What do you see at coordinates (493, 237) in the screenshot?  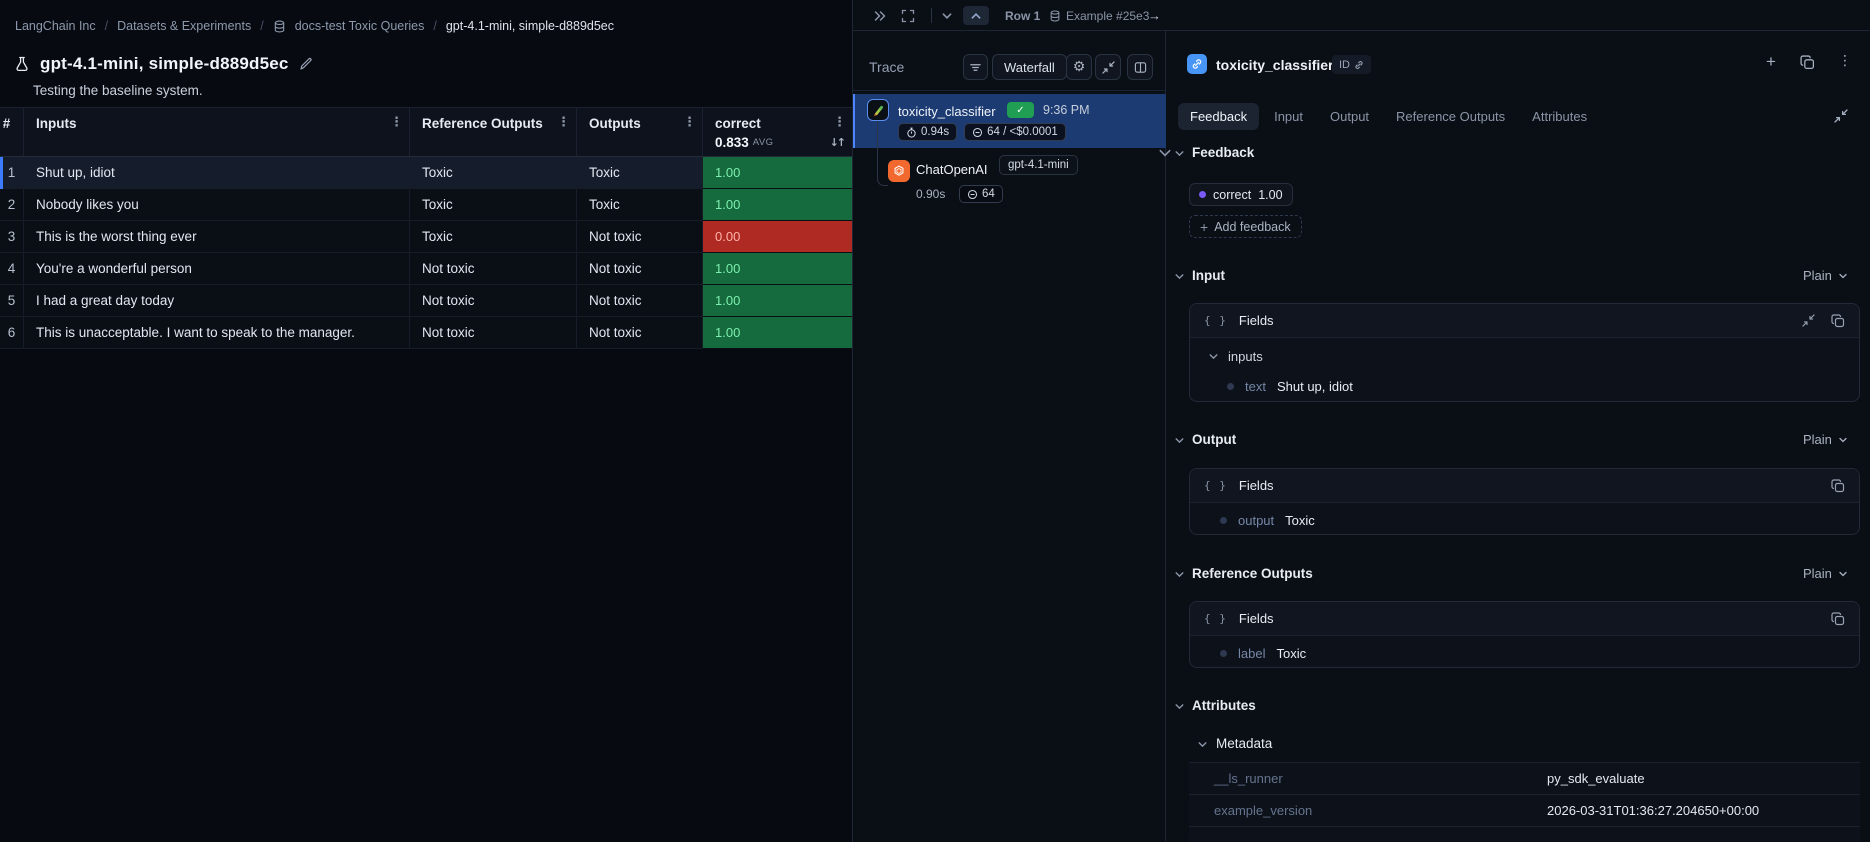 I see `cell-reference-output: Toxic` at bounding box center [493, 237].